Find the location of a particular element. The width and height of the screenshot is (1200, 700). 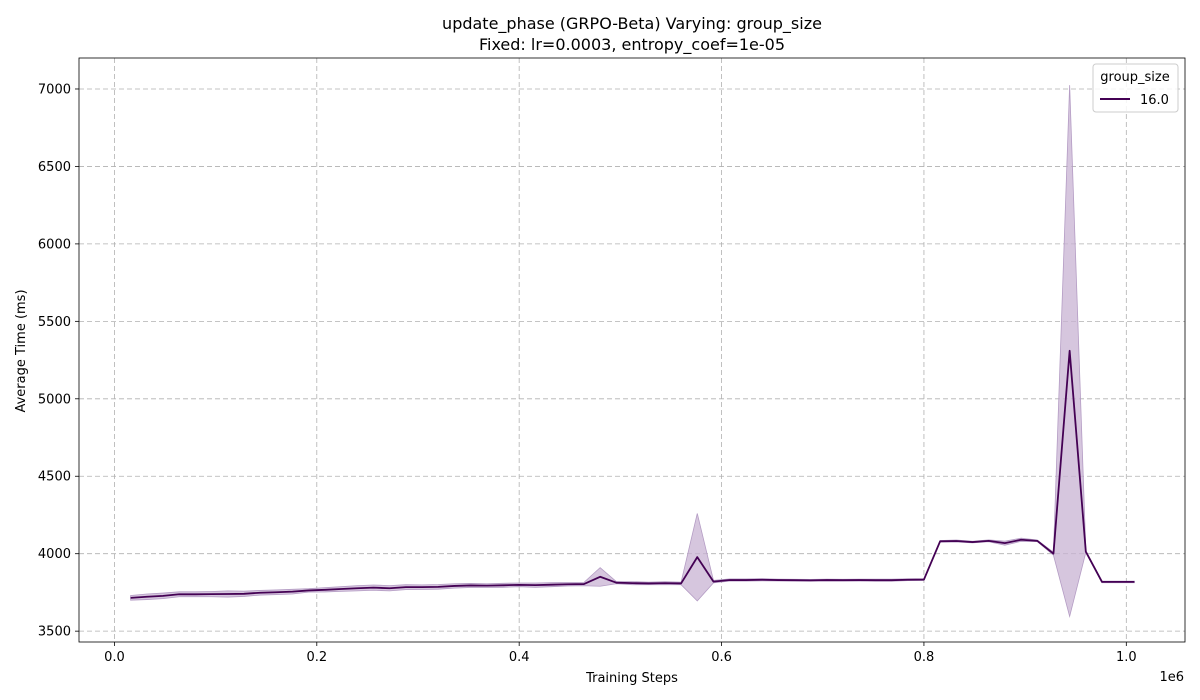

y-axis-label: Average Time (ms) is located at coordinates (21, 350).